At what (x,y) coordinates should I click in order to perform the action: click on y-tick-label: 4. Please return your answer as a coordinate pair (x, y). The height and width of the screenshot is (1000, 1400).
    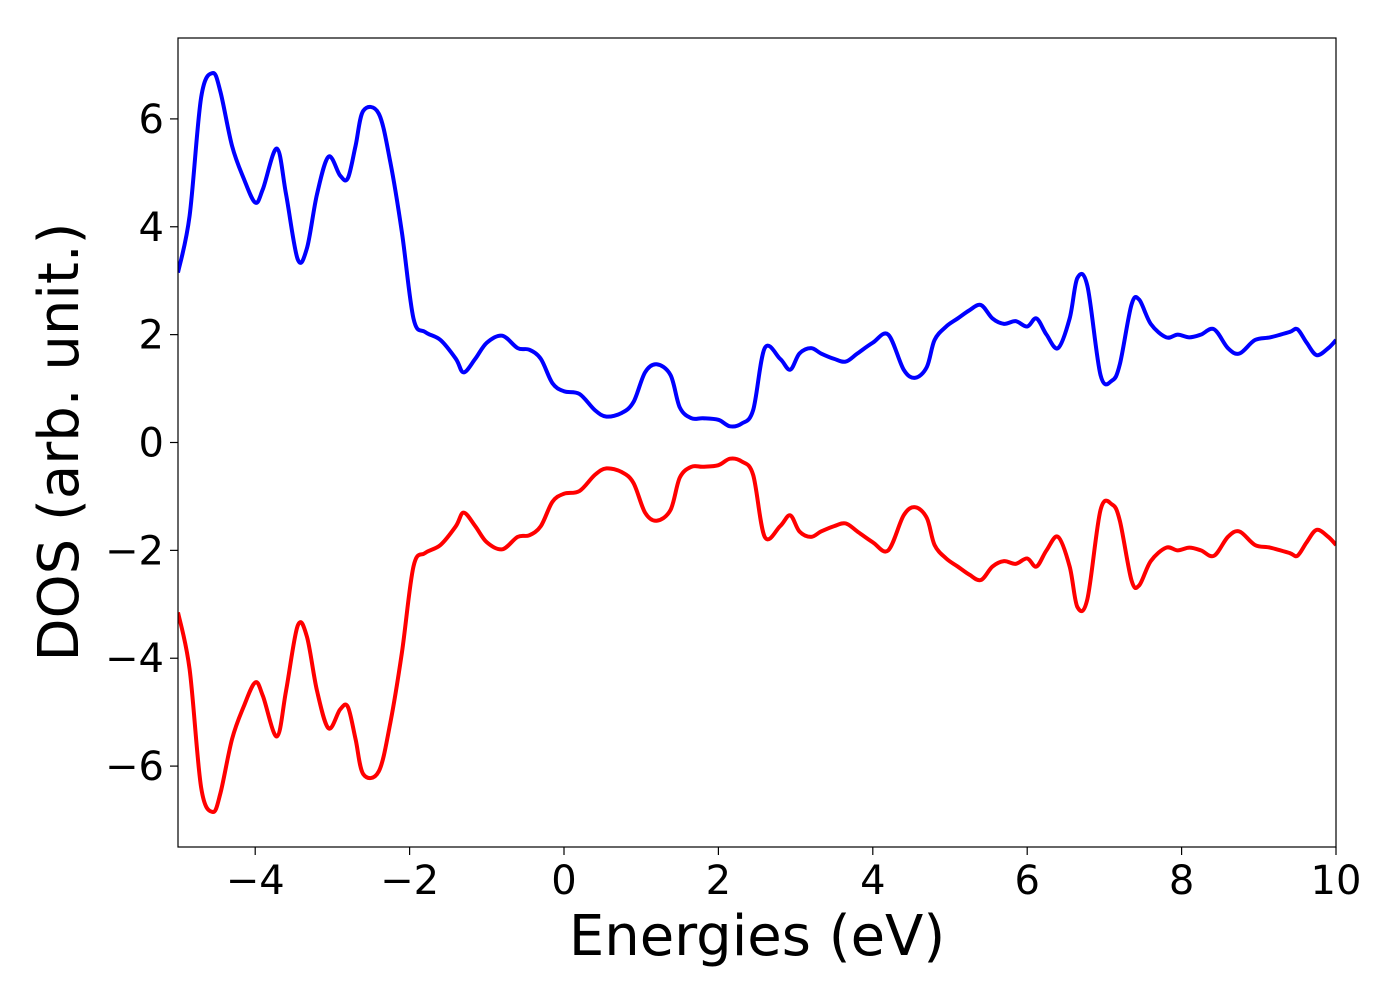
    Looking at the image, I should click on (151, 228).